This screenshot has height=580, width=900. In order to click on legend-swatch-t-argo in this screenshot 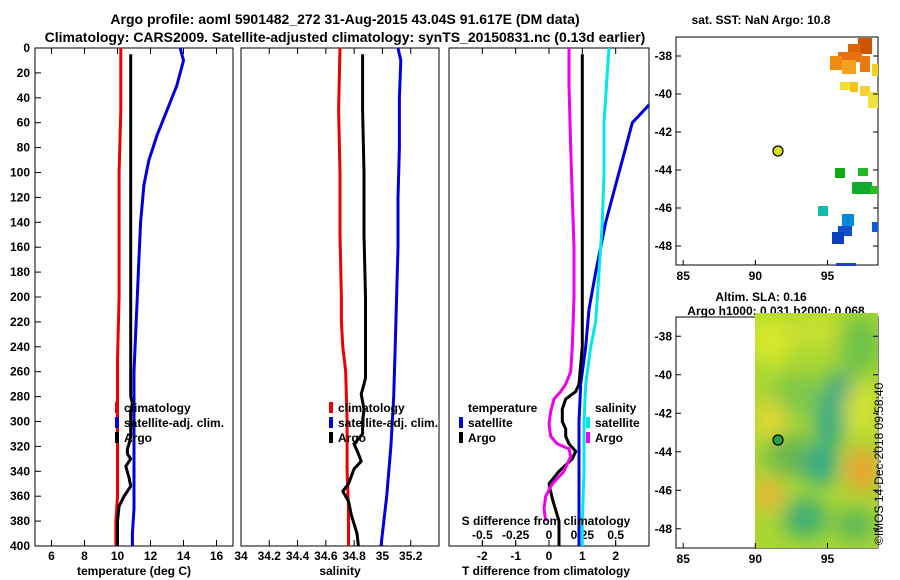, I will do `click(461, 437)`.